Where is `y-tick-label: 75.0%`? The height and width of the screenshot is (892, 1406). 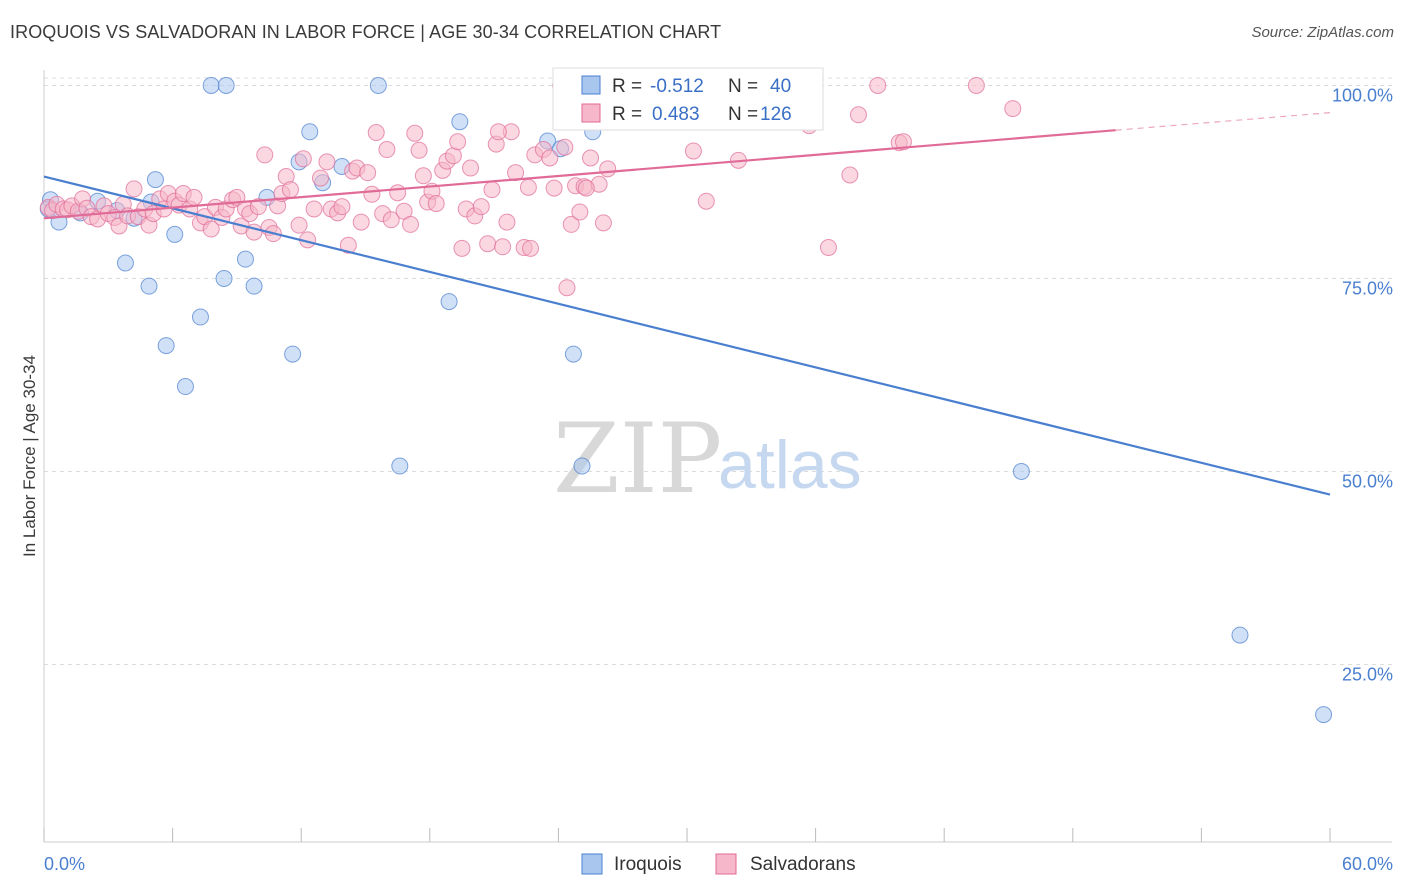 y-tick-label: 75.0% is located at coordinates (1367, 288).